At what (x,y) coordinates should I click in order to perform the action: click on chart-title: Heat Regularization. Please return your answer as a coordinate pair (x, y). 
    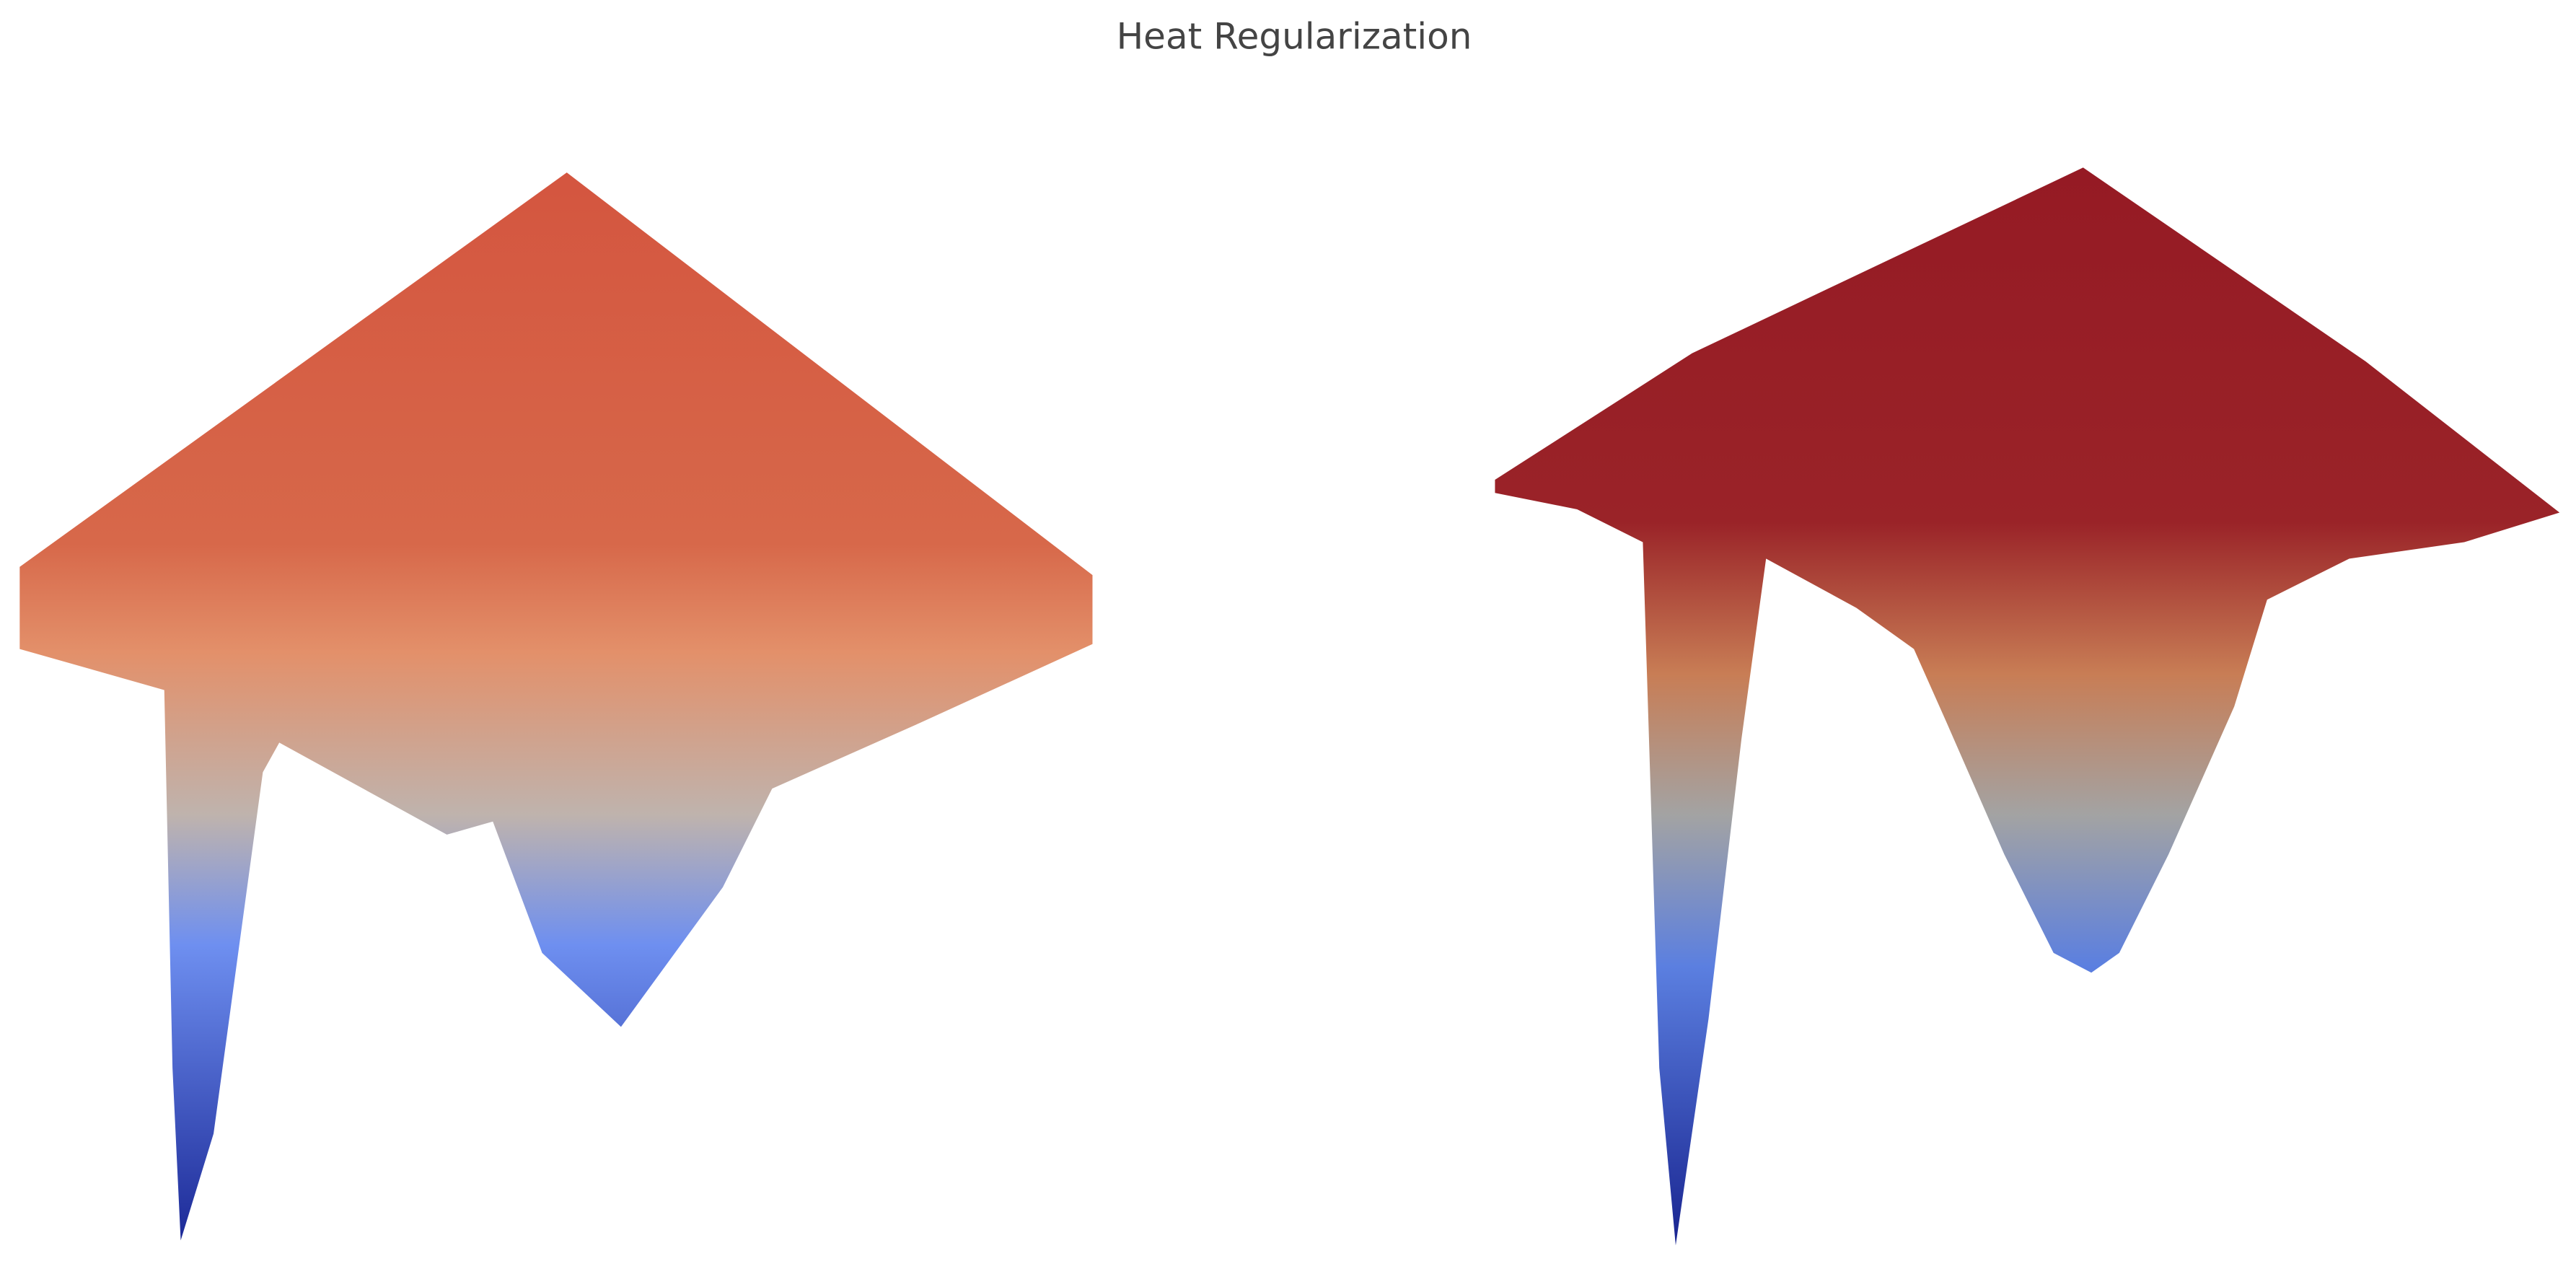
    Looking at the image, I should click on (1294, 37).